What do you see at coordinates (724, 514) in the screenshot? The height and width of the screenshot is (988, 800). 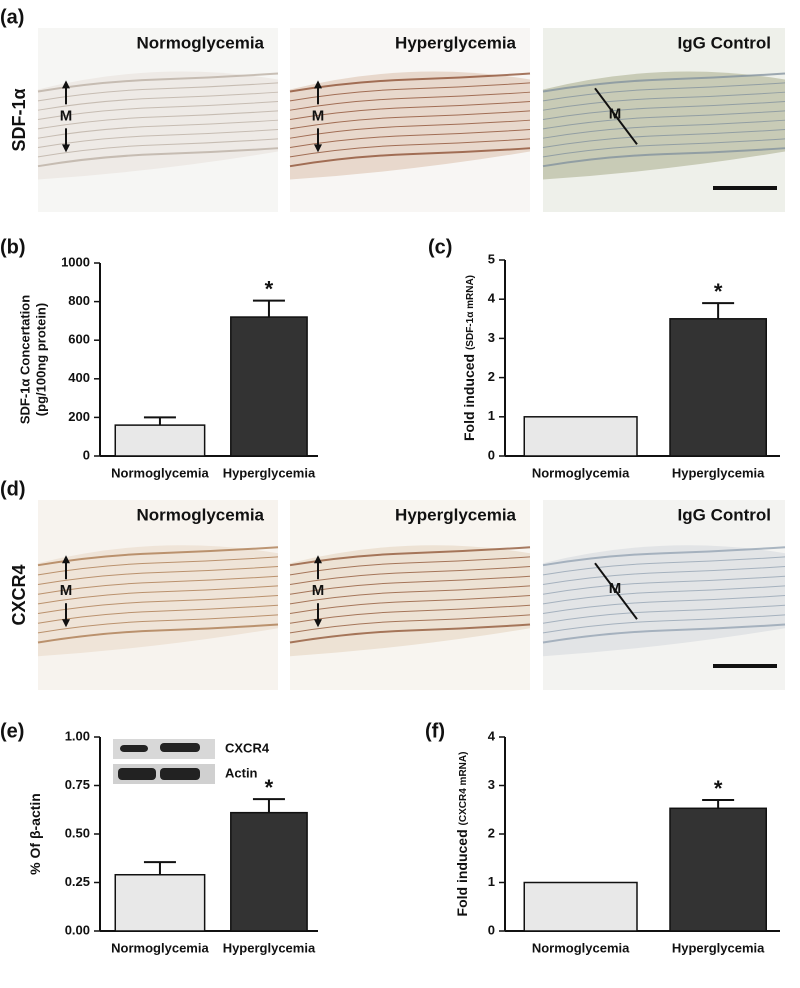 I see `image-title: IgG Control` at bounding box center [724, 514].